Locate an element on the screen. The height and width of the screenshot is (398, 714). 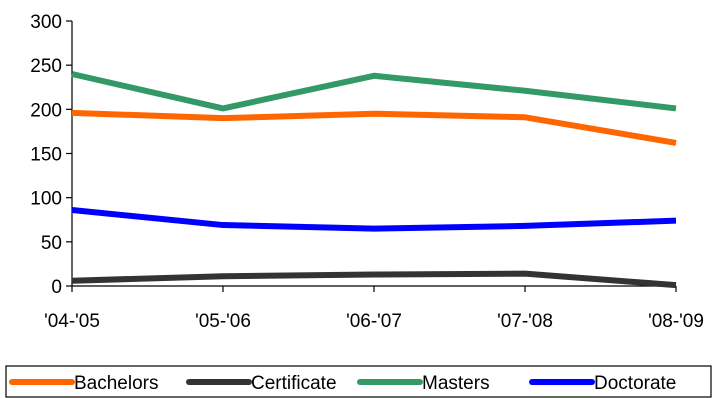
y-tick-label: 300 is located at coordinates (46, 22).